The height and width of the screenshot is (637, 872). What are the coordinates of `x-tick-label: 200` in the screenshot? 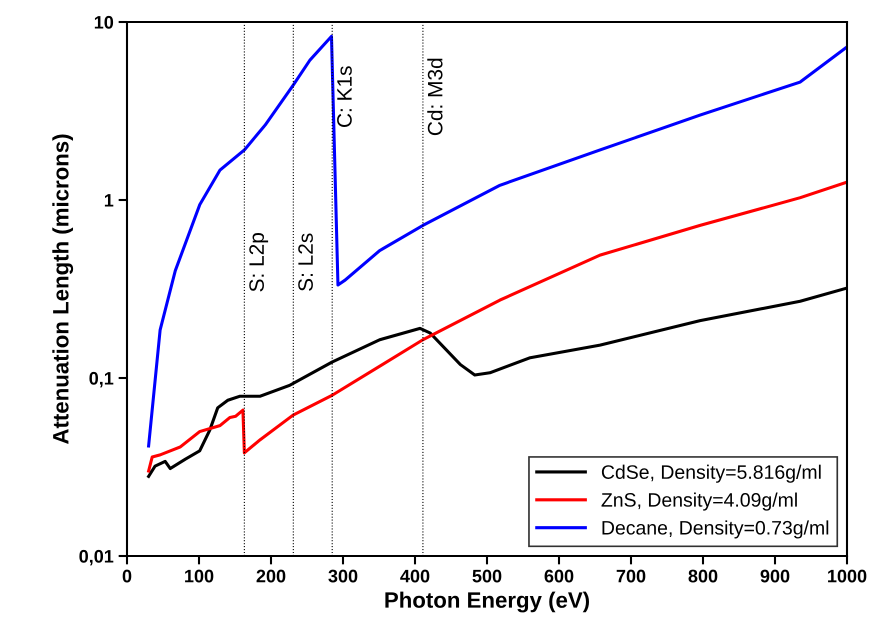 It's located at (271, 576).